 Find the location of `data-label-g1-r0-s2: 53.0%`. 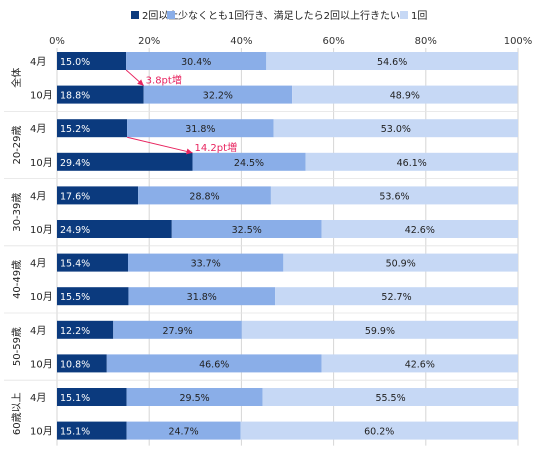

data-label-g1-r0-s2: 53.0% is located at coordinates (396, 129).